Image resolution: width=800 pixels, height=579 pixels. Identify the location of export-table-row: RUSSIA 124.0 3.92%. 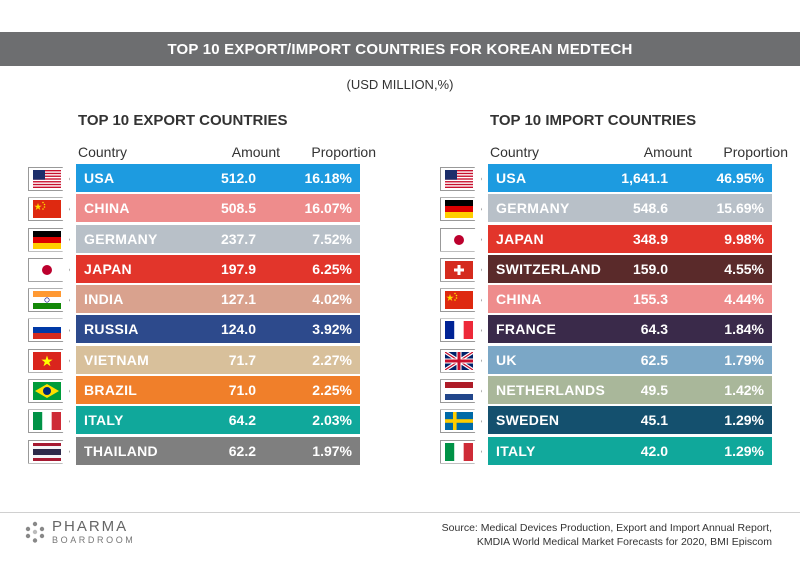
(198, 330).